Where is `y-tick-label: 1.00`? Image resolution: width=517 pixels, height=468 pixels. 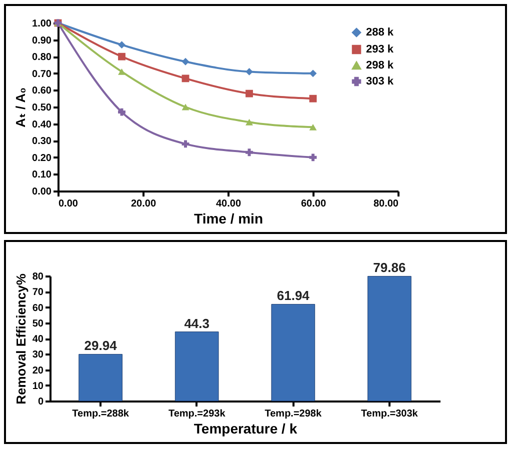 y-tick-label: 1.00 is located at coordinates (42, 24).